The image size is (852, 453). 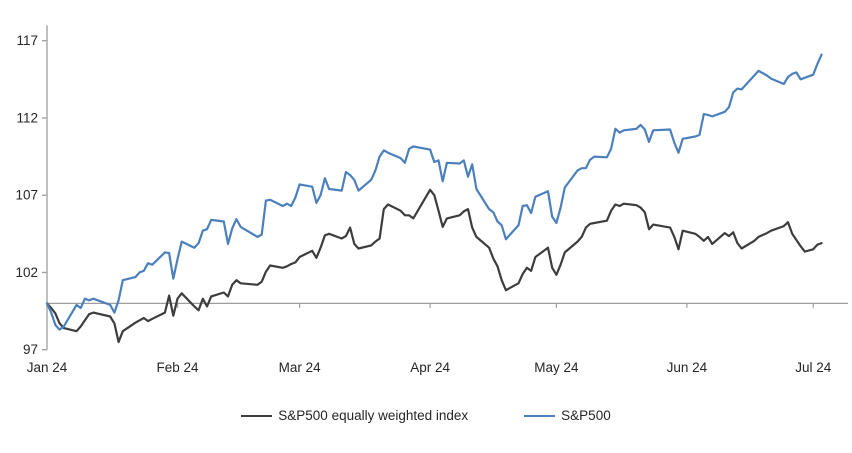 What do you see at coordinates (27, 40) in the screenshot?
I see `y-tick-label: 117` at bounding box center [27, 40].